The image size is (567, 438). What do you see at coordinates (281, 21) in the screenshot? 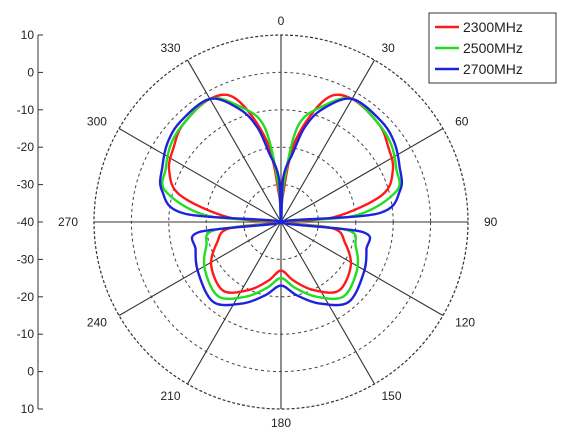
I see `angle-tick-label: 0` at bounding box center [281, 21].